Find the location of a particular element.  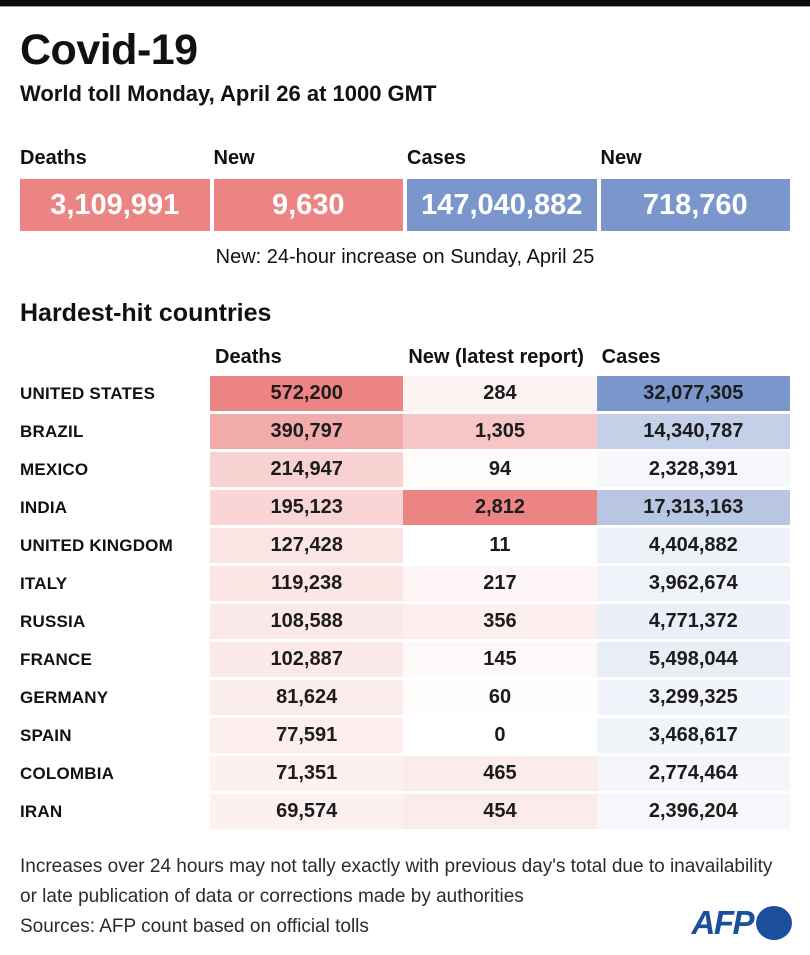

summary-cases-new: New 718,760 is located at coordinates (695, 189).